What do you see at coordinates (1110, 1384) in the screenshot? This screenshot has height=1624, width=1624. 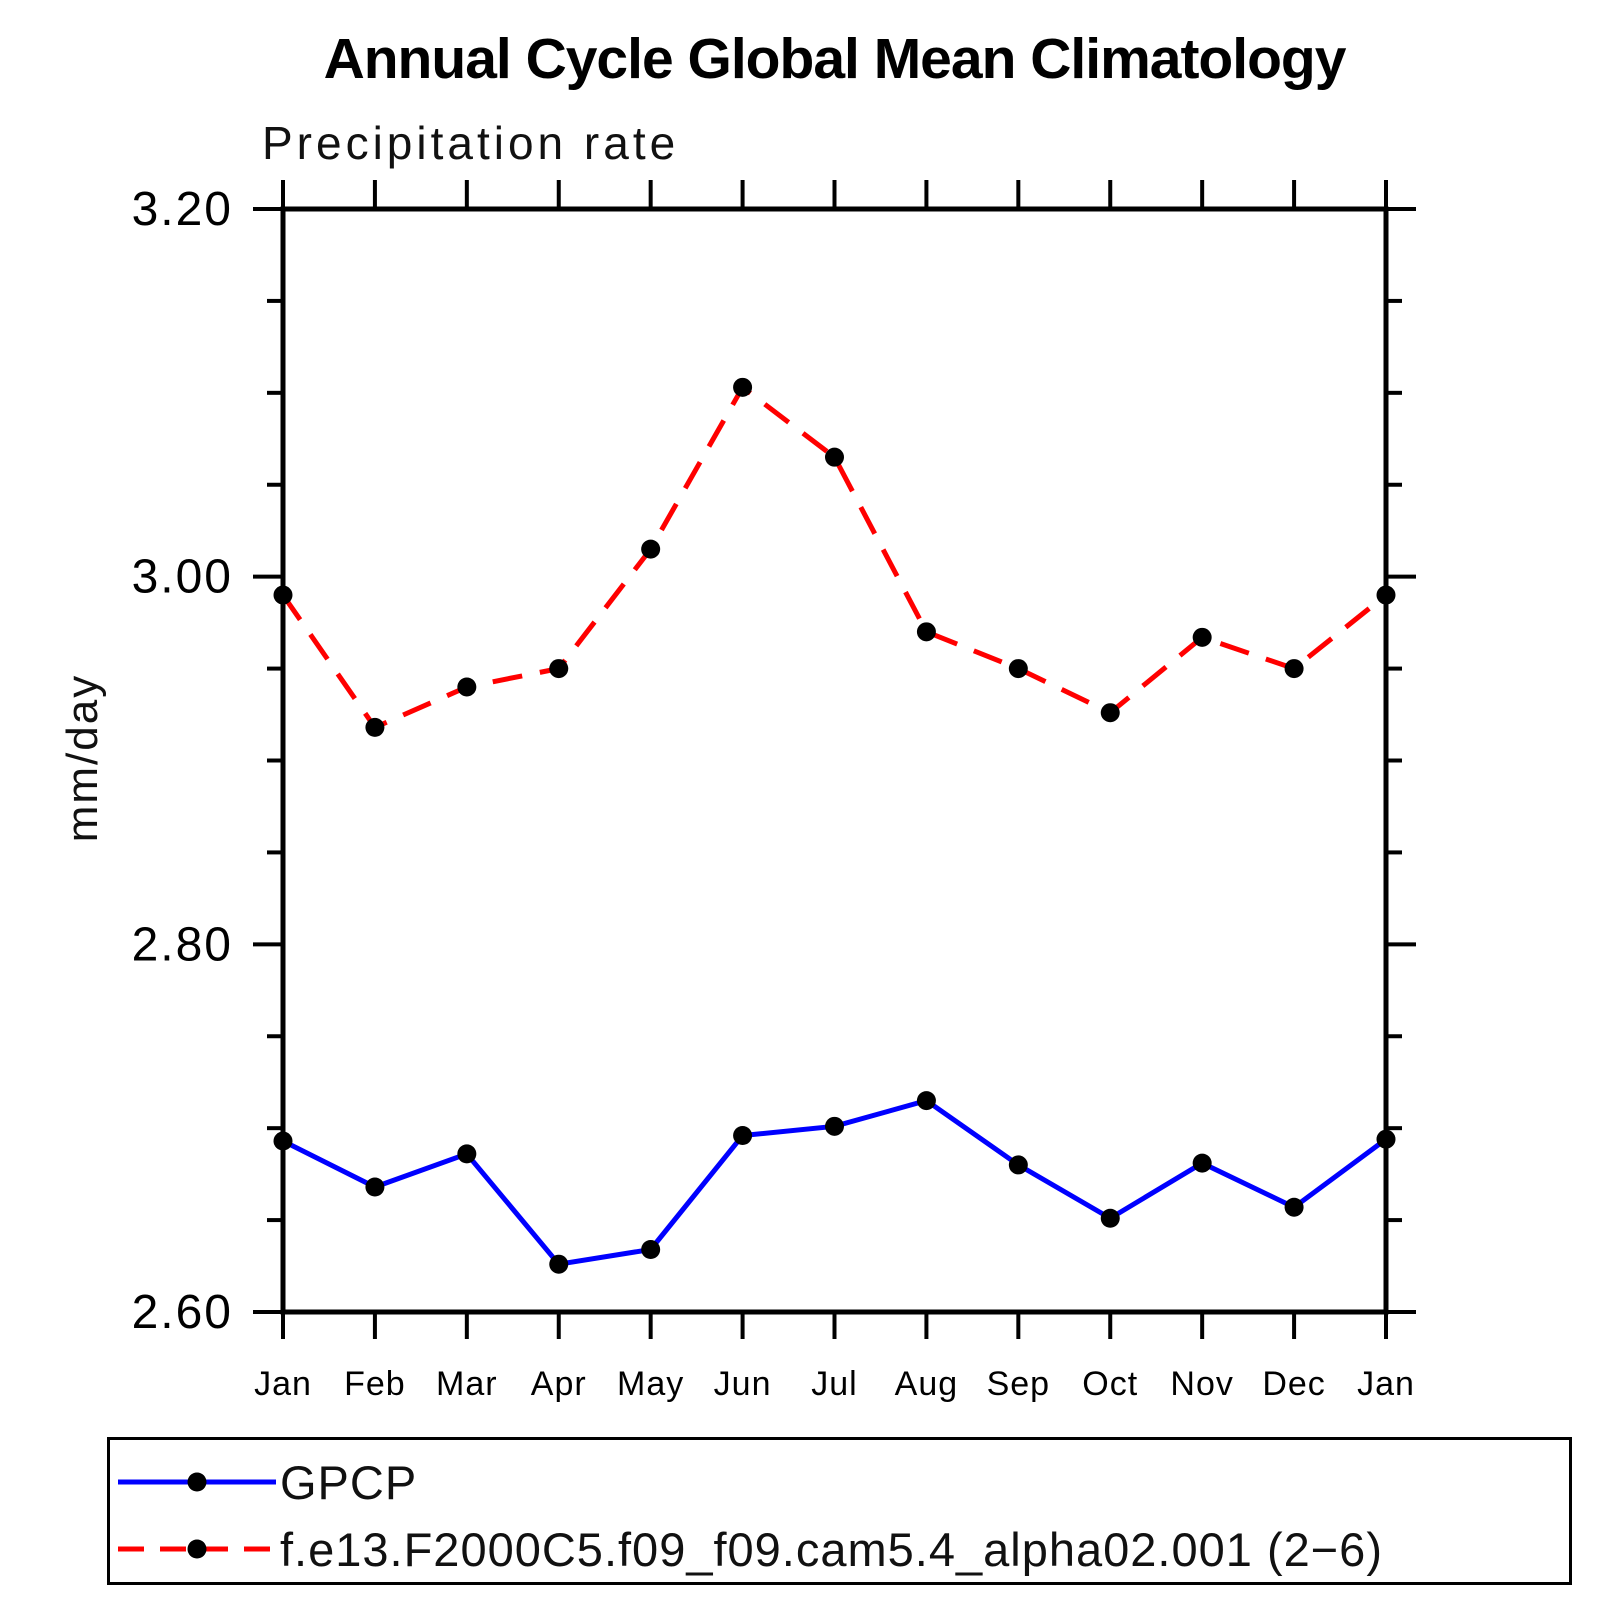 I see `x-tick-label: Oct` at bounding box center [1110, 1384].